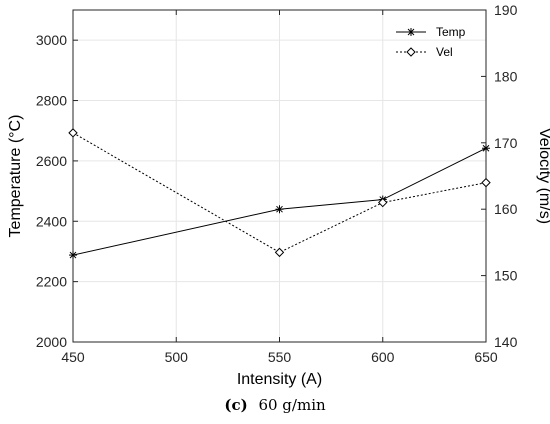  Describe the element at coordinates (51, 221) in the screenshot. I see `y-tick-label: 2400` at that location.